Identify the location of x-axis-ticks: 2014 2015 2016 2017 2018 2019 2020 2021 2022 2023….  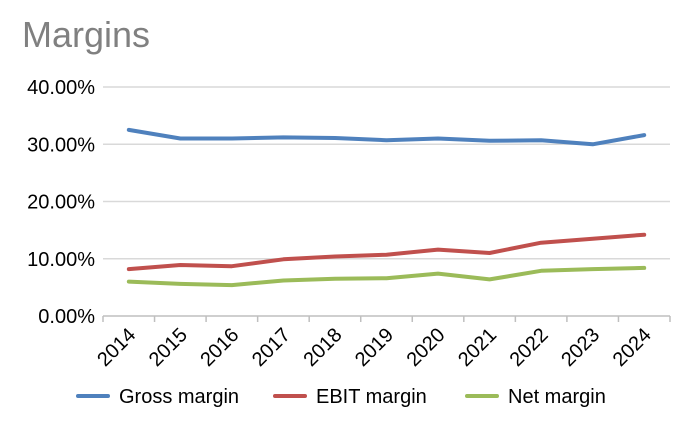
(382, 343).